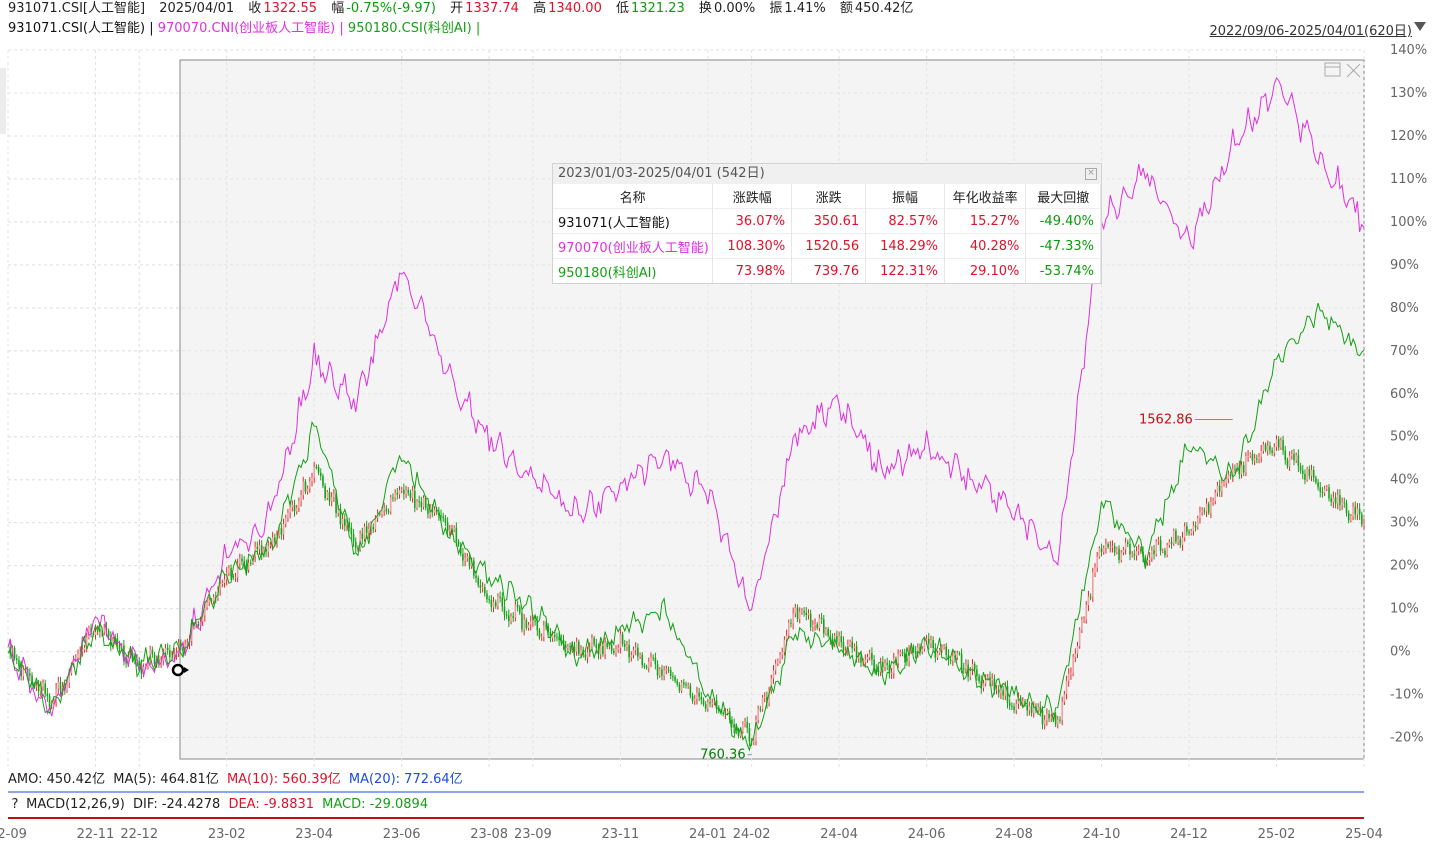 This screenshot has width=1434, height=845. Describe the element at coordinates (1091, 174) in the screenshot. I see `close-icon: ×` at that location.